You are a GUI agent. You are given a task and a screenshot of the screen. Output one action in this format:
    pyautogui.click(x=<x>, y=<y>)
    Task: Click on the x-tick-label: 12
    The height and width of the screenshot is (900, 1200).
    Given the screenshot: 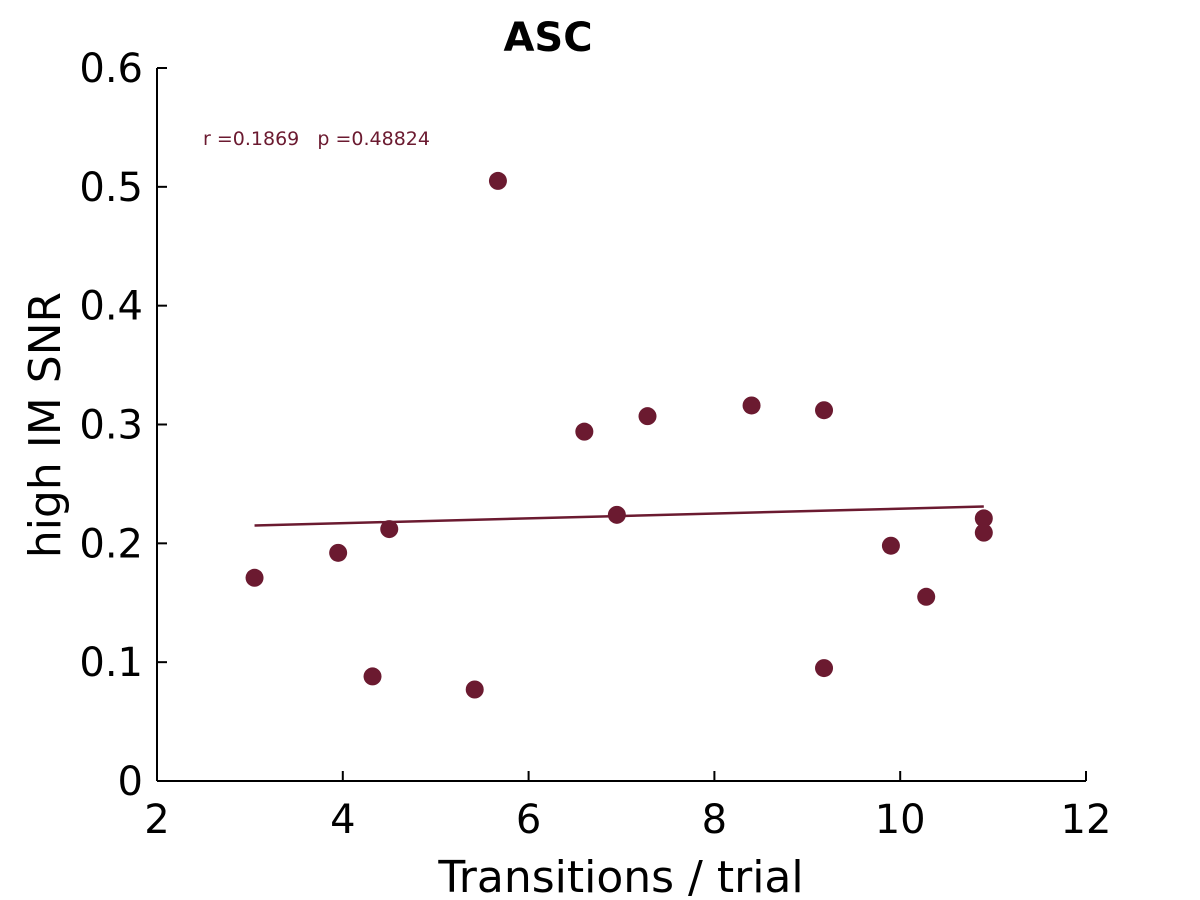 What is the action you would take?
    pyautogui.click(x=1086, y=820)
    